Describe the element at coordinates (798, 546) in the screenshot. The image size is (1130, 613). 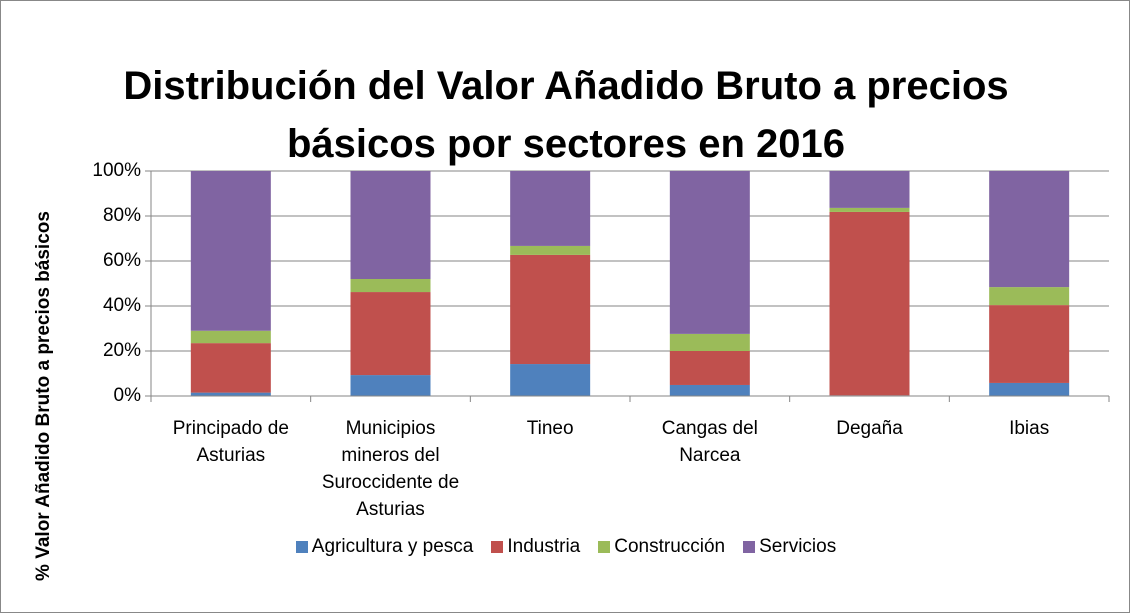
I see `legend-label: Servicios` at that location.